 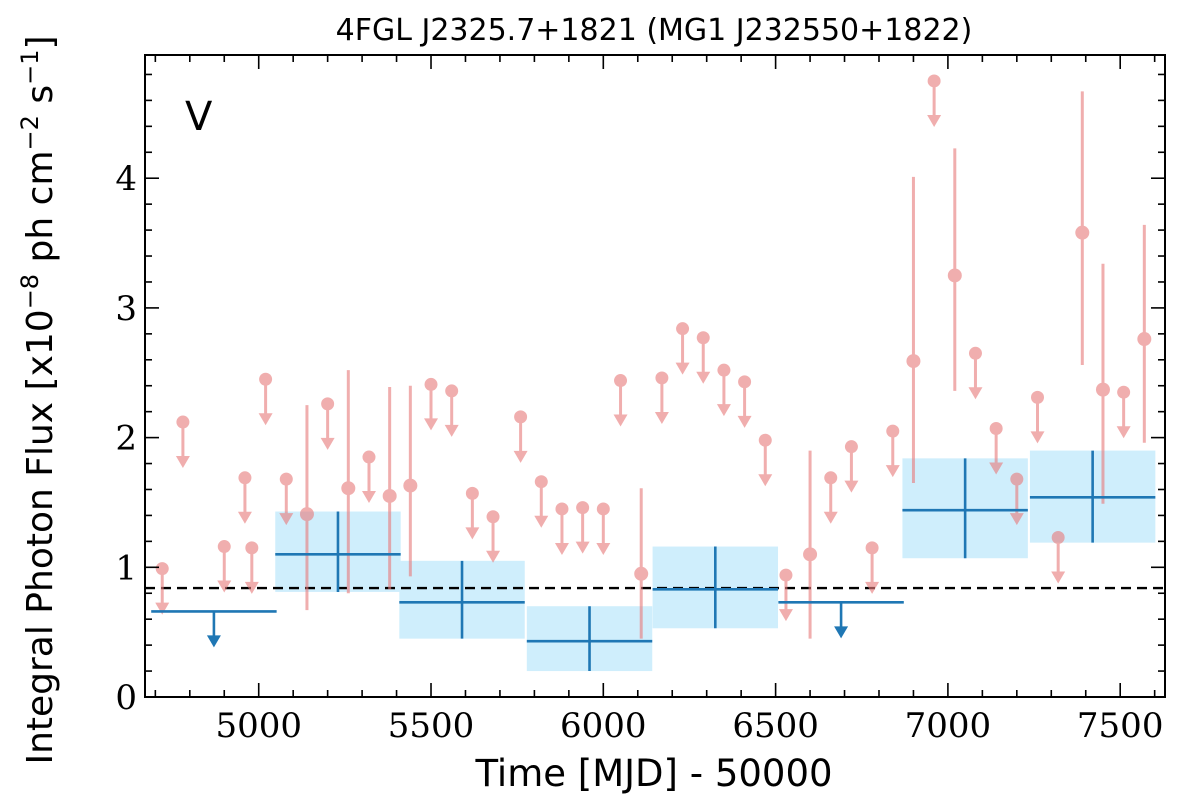 What do you see at coordinates (431, 726) in the screenshot?
I see `x-tick-label: 5500` at bounding box center [431, 726].